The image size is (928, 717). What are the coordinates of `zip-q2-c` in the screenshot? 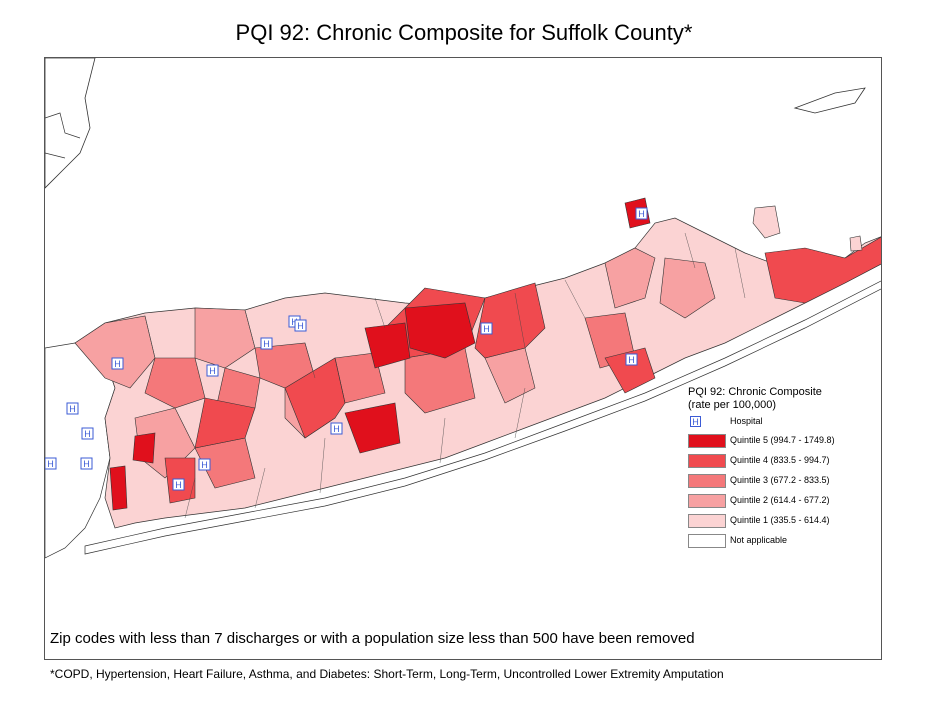 It's located at (630, 278).